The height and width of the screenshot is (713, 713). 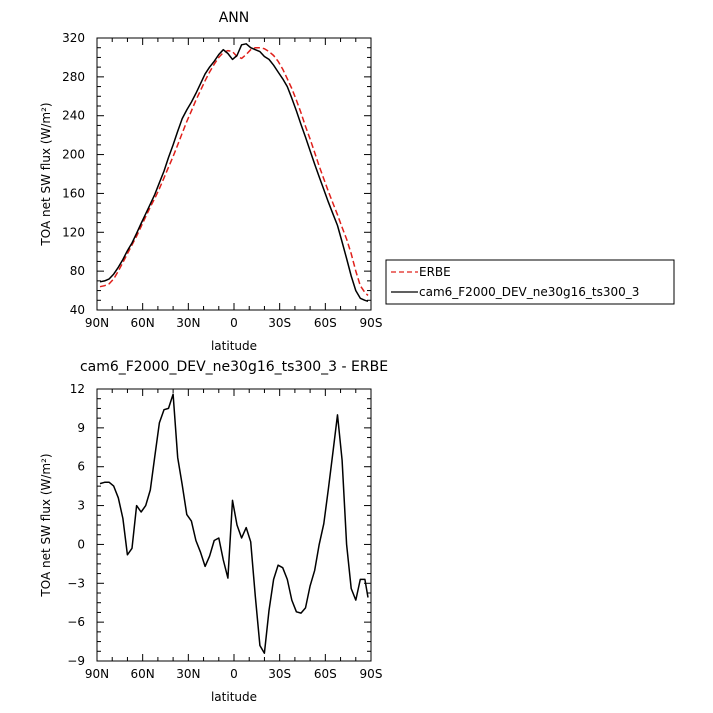 I want to click on top-y-tick-label: 40, so click(x=77, y=310).